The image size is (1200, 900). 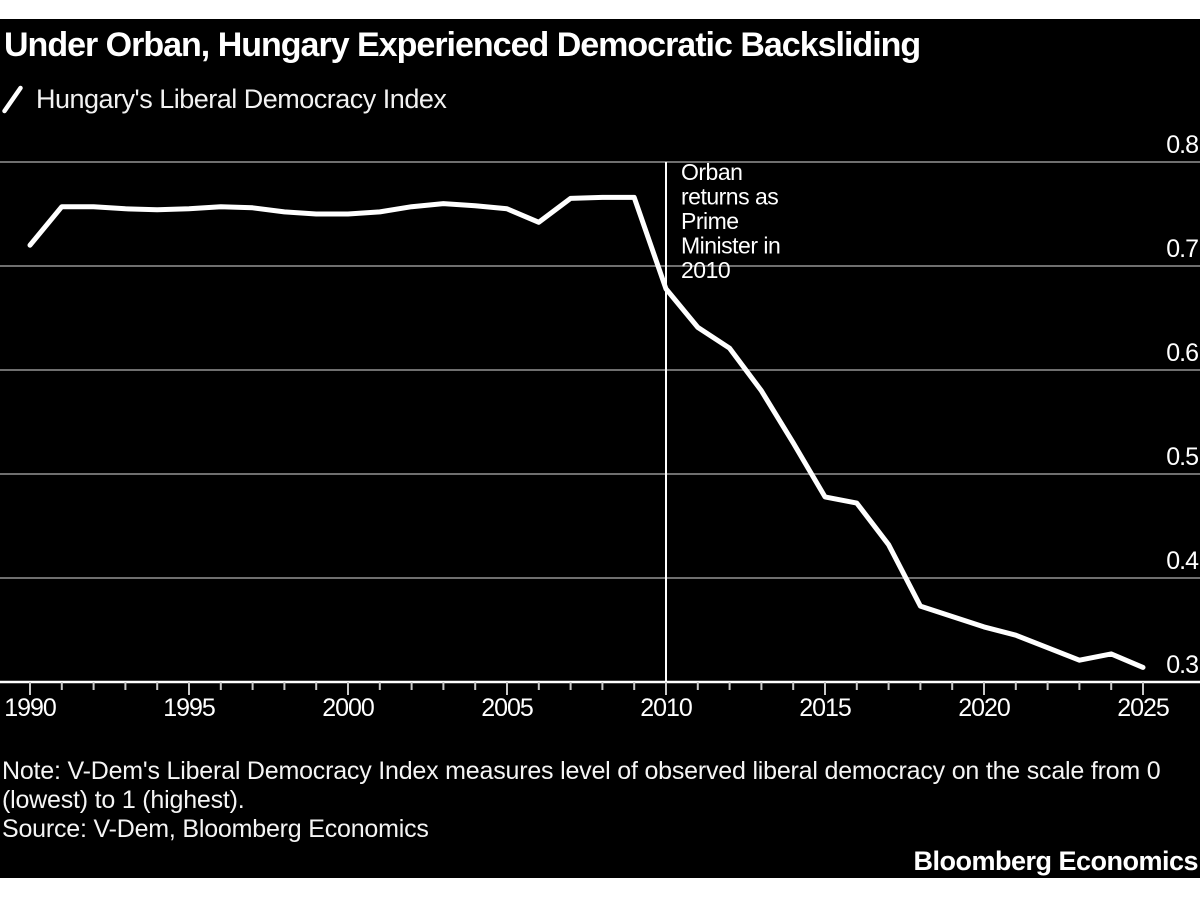 I want to click on legend: Hungary's Liberal Democracy Index, so click(x=224, y=99).